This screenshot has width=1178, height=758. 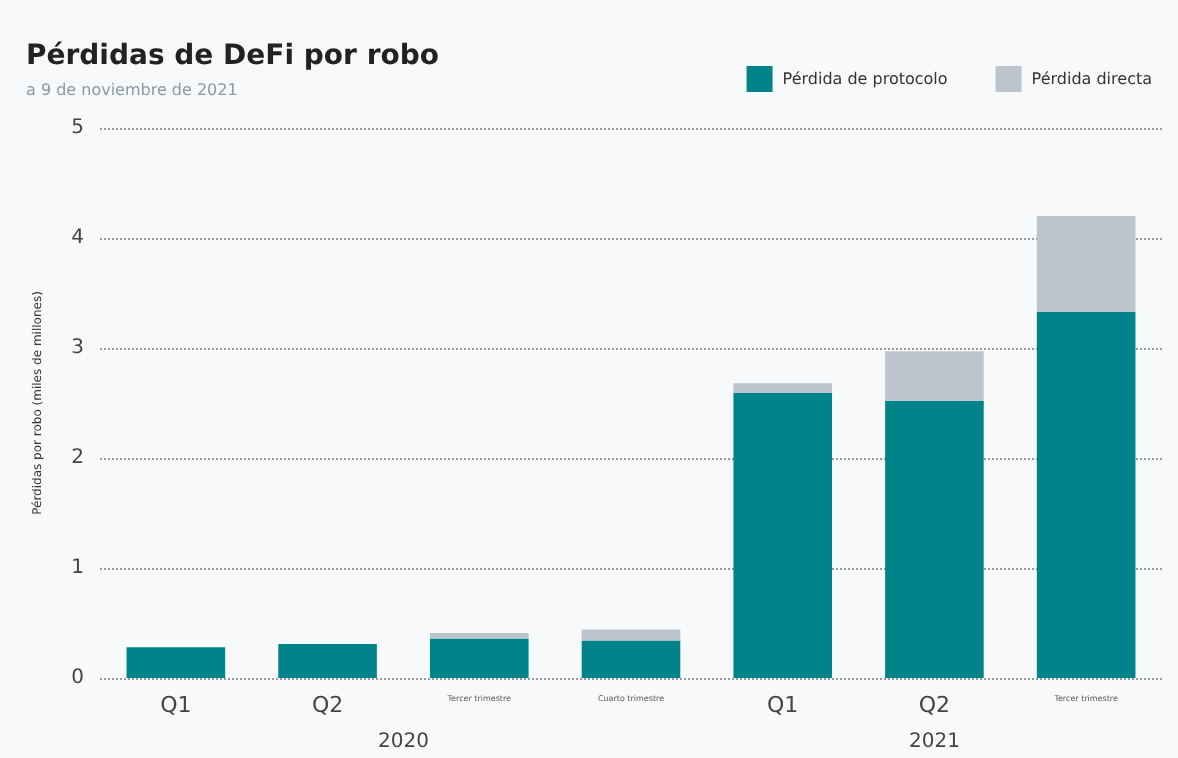 What do you see at coordinates (1092, 79) in the screenshot?
I see `legend-label: Pérdida directa` at bounding box center [1092, 79].